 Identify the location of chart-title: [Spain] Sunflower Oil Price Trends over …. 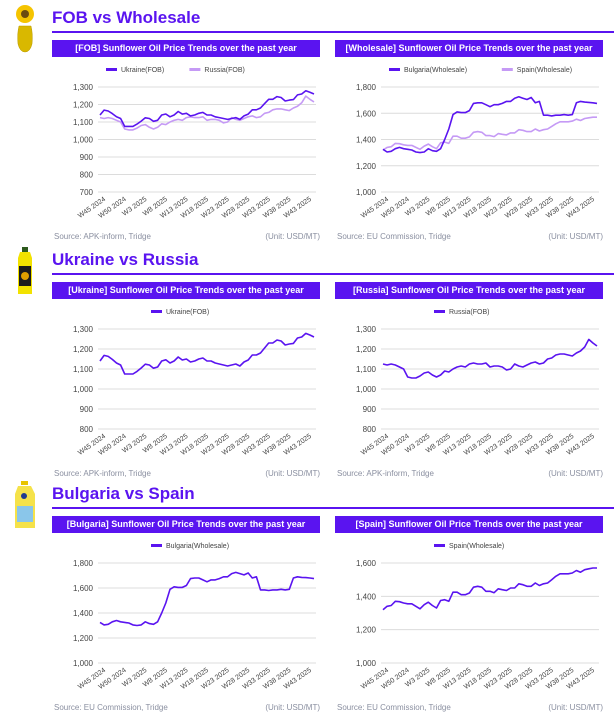
(469, 524).